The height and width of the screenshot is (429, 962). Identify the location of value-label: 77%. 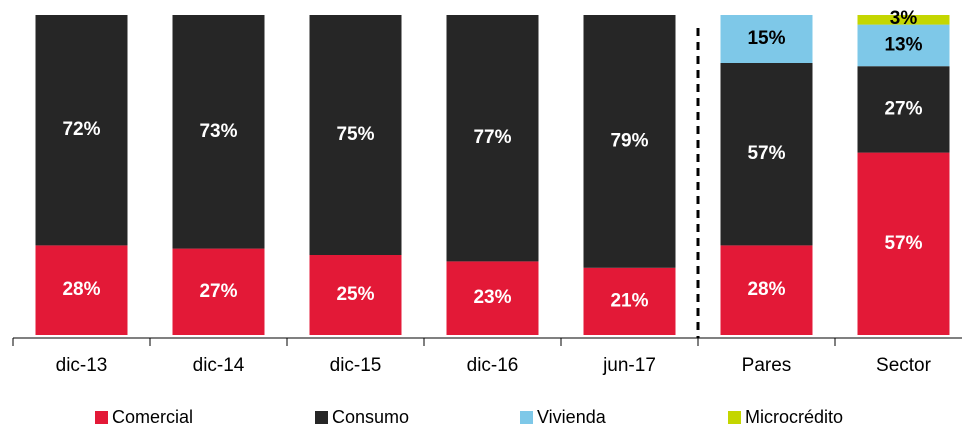
(492, 137).